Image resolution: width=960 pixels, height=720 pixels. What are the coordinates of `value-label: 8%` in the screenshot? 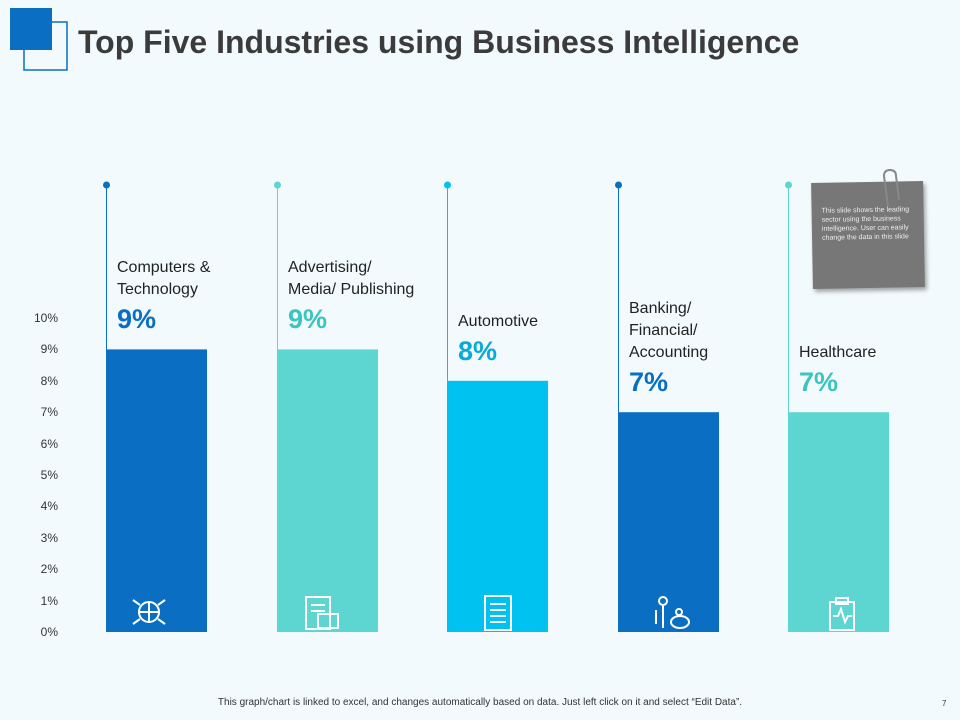 It's located at (478, 350).